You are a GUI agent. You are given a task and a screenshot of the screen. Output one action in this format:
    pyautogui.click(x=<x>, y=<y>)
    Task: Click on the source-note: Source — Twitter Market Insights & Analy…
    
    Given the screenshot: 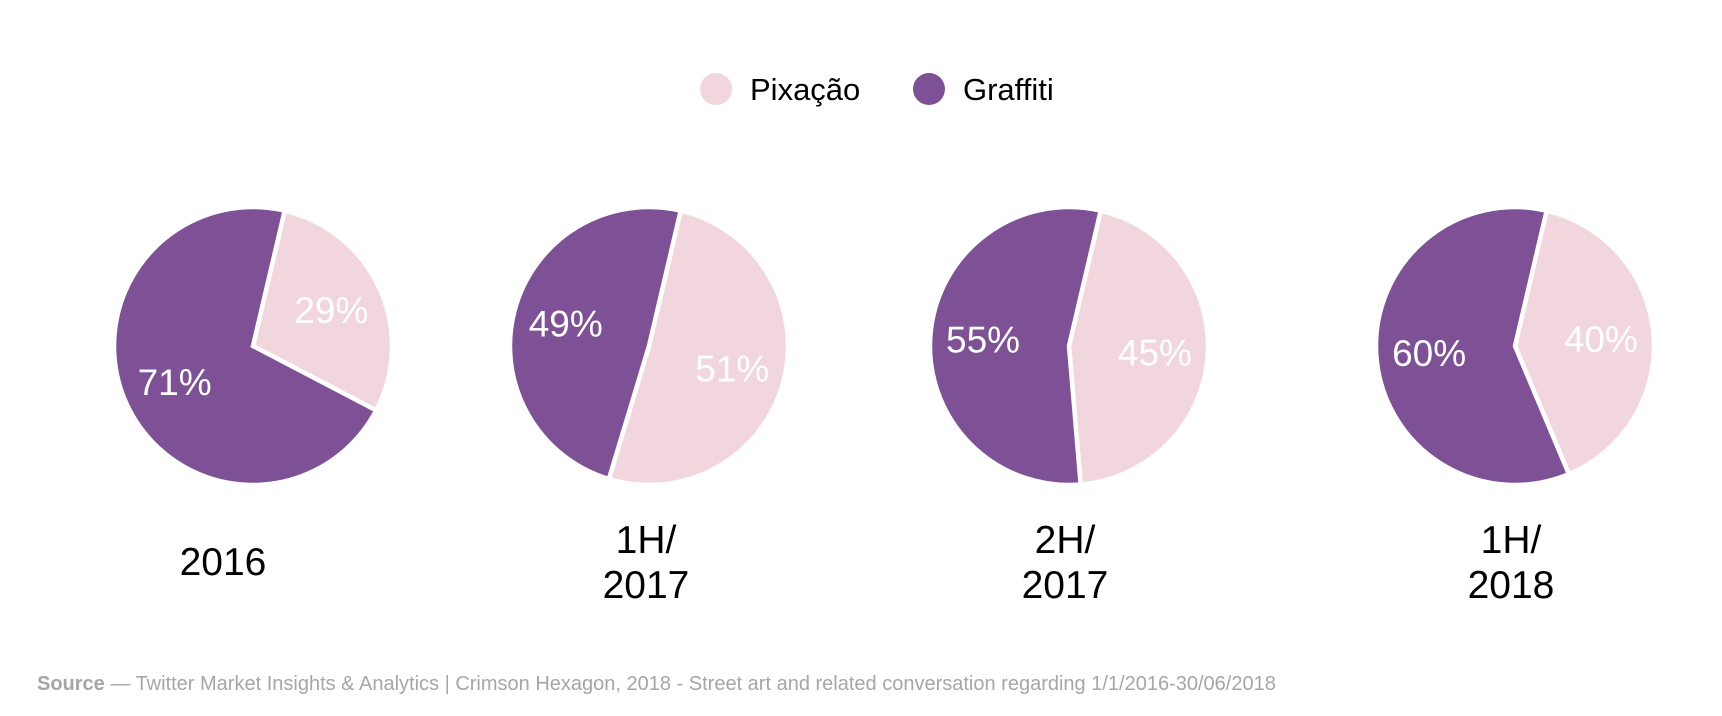 What is the action you would take?
    pyautogui.click(x=656, y=684)
    